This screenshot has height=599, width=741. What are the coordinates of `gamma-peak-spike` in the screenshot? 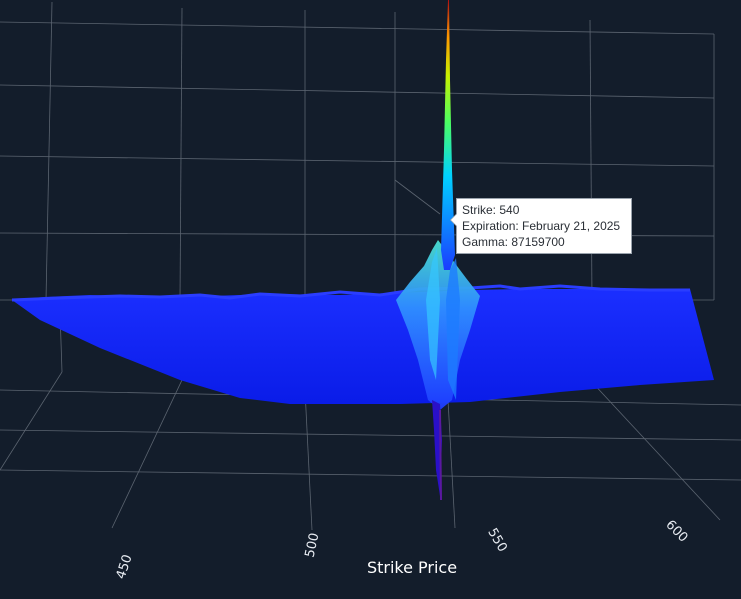 It's located at (448, 135).